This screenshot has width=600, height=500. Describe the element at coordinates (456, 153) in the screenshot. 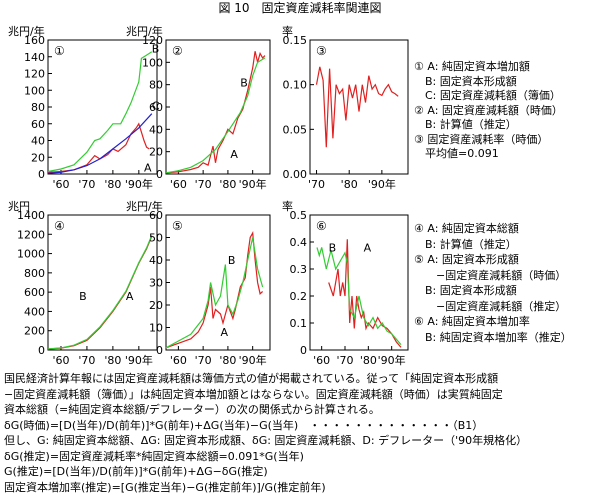

I see `legend-top-item: 平均値=0.091` at that location.